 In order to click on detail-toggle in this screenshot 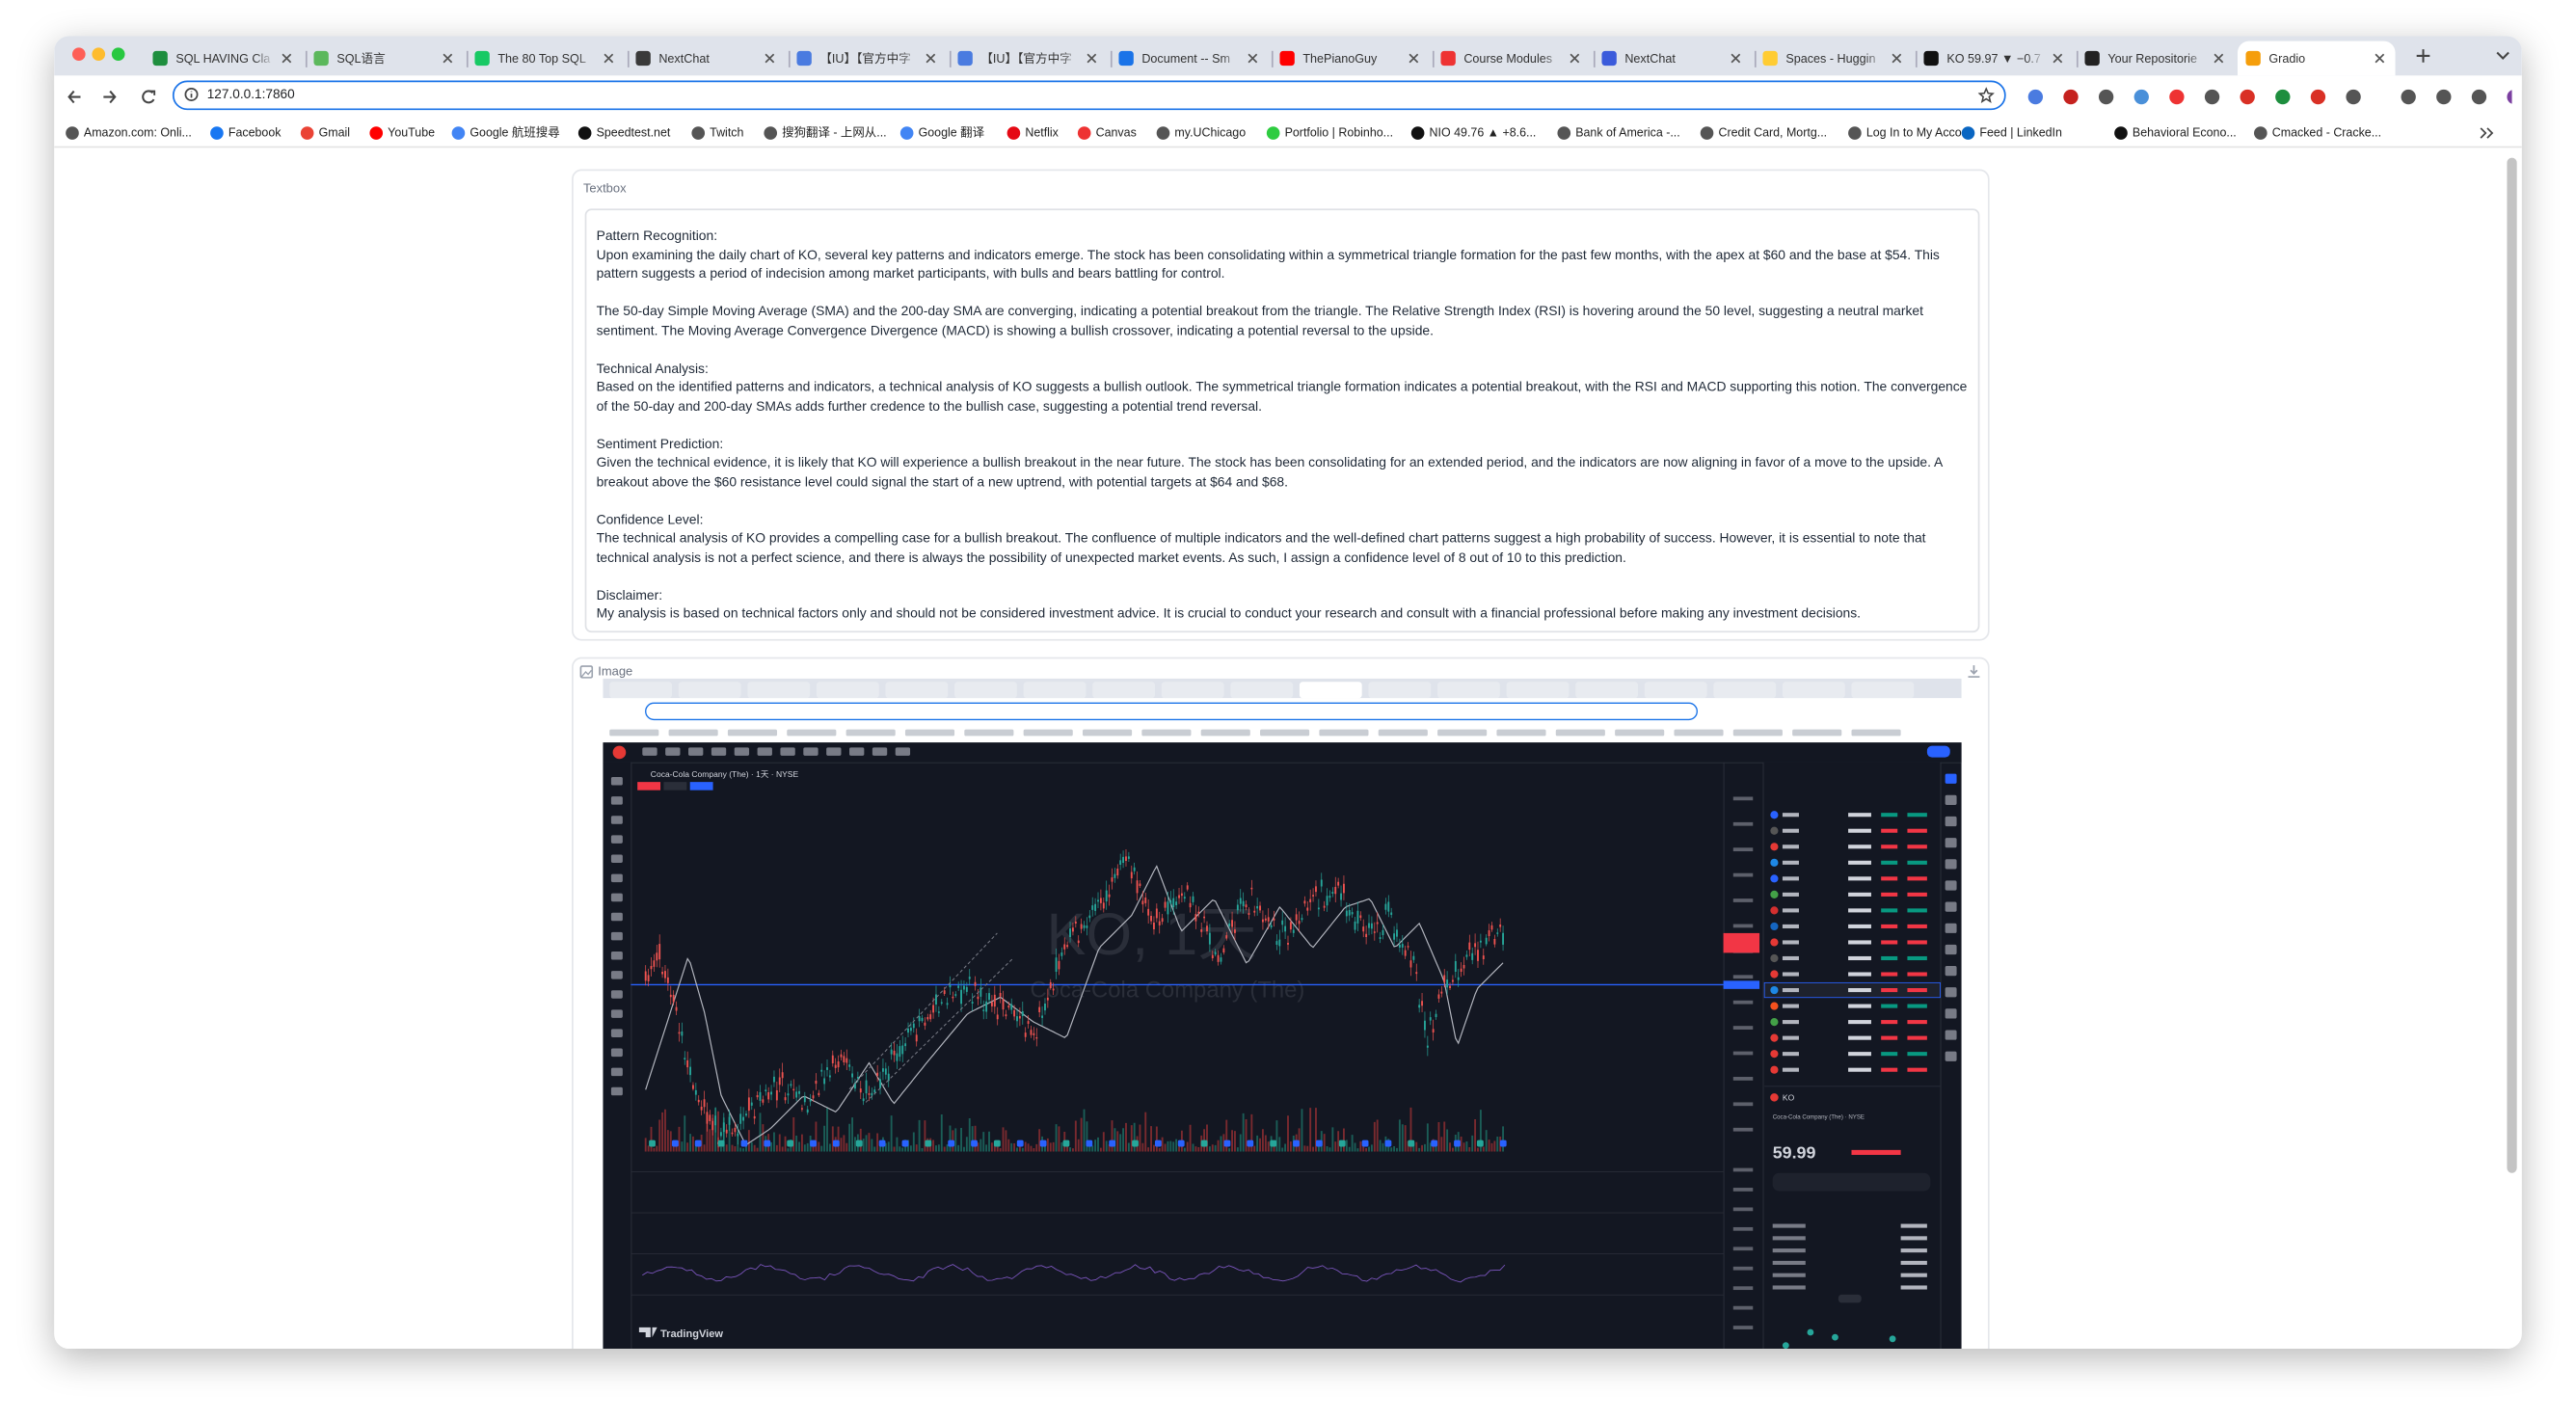, I will do `click(1850, 1298)`.